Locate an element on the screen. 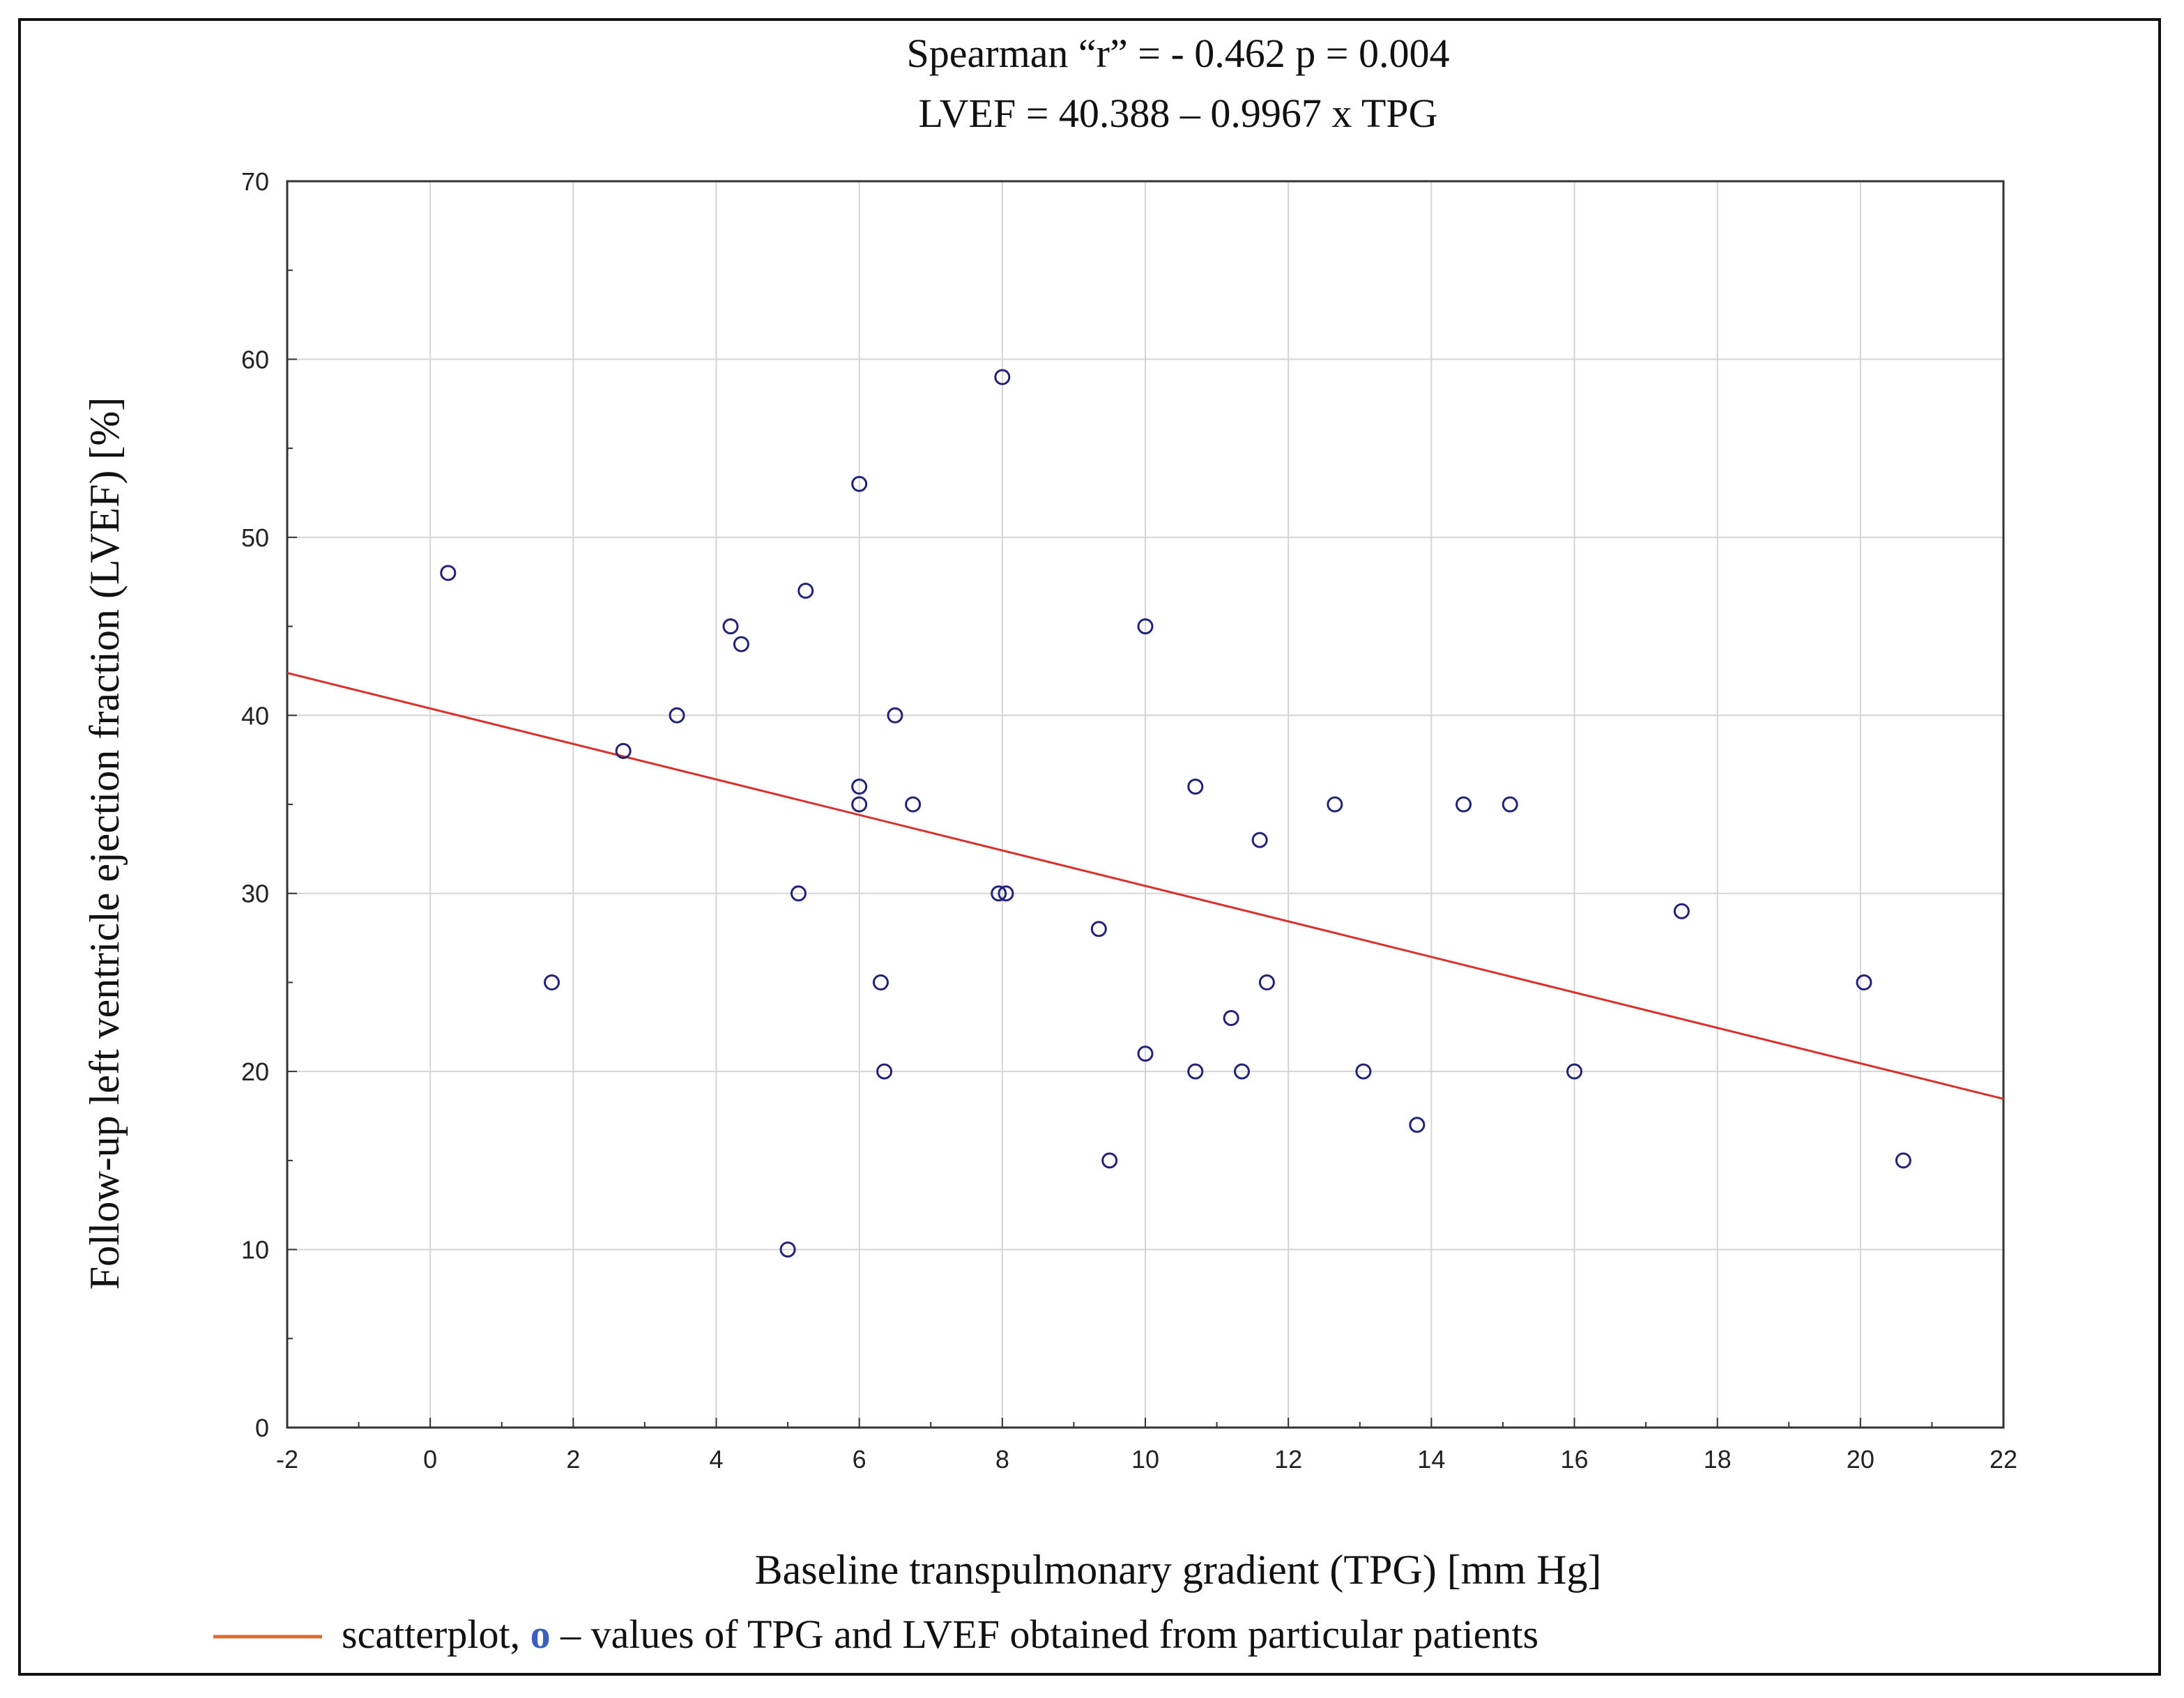 Image resolution: width=2184 pixels, height=1698 pixels. y-tick-label: 20 is located at coordinates (255, 1071).